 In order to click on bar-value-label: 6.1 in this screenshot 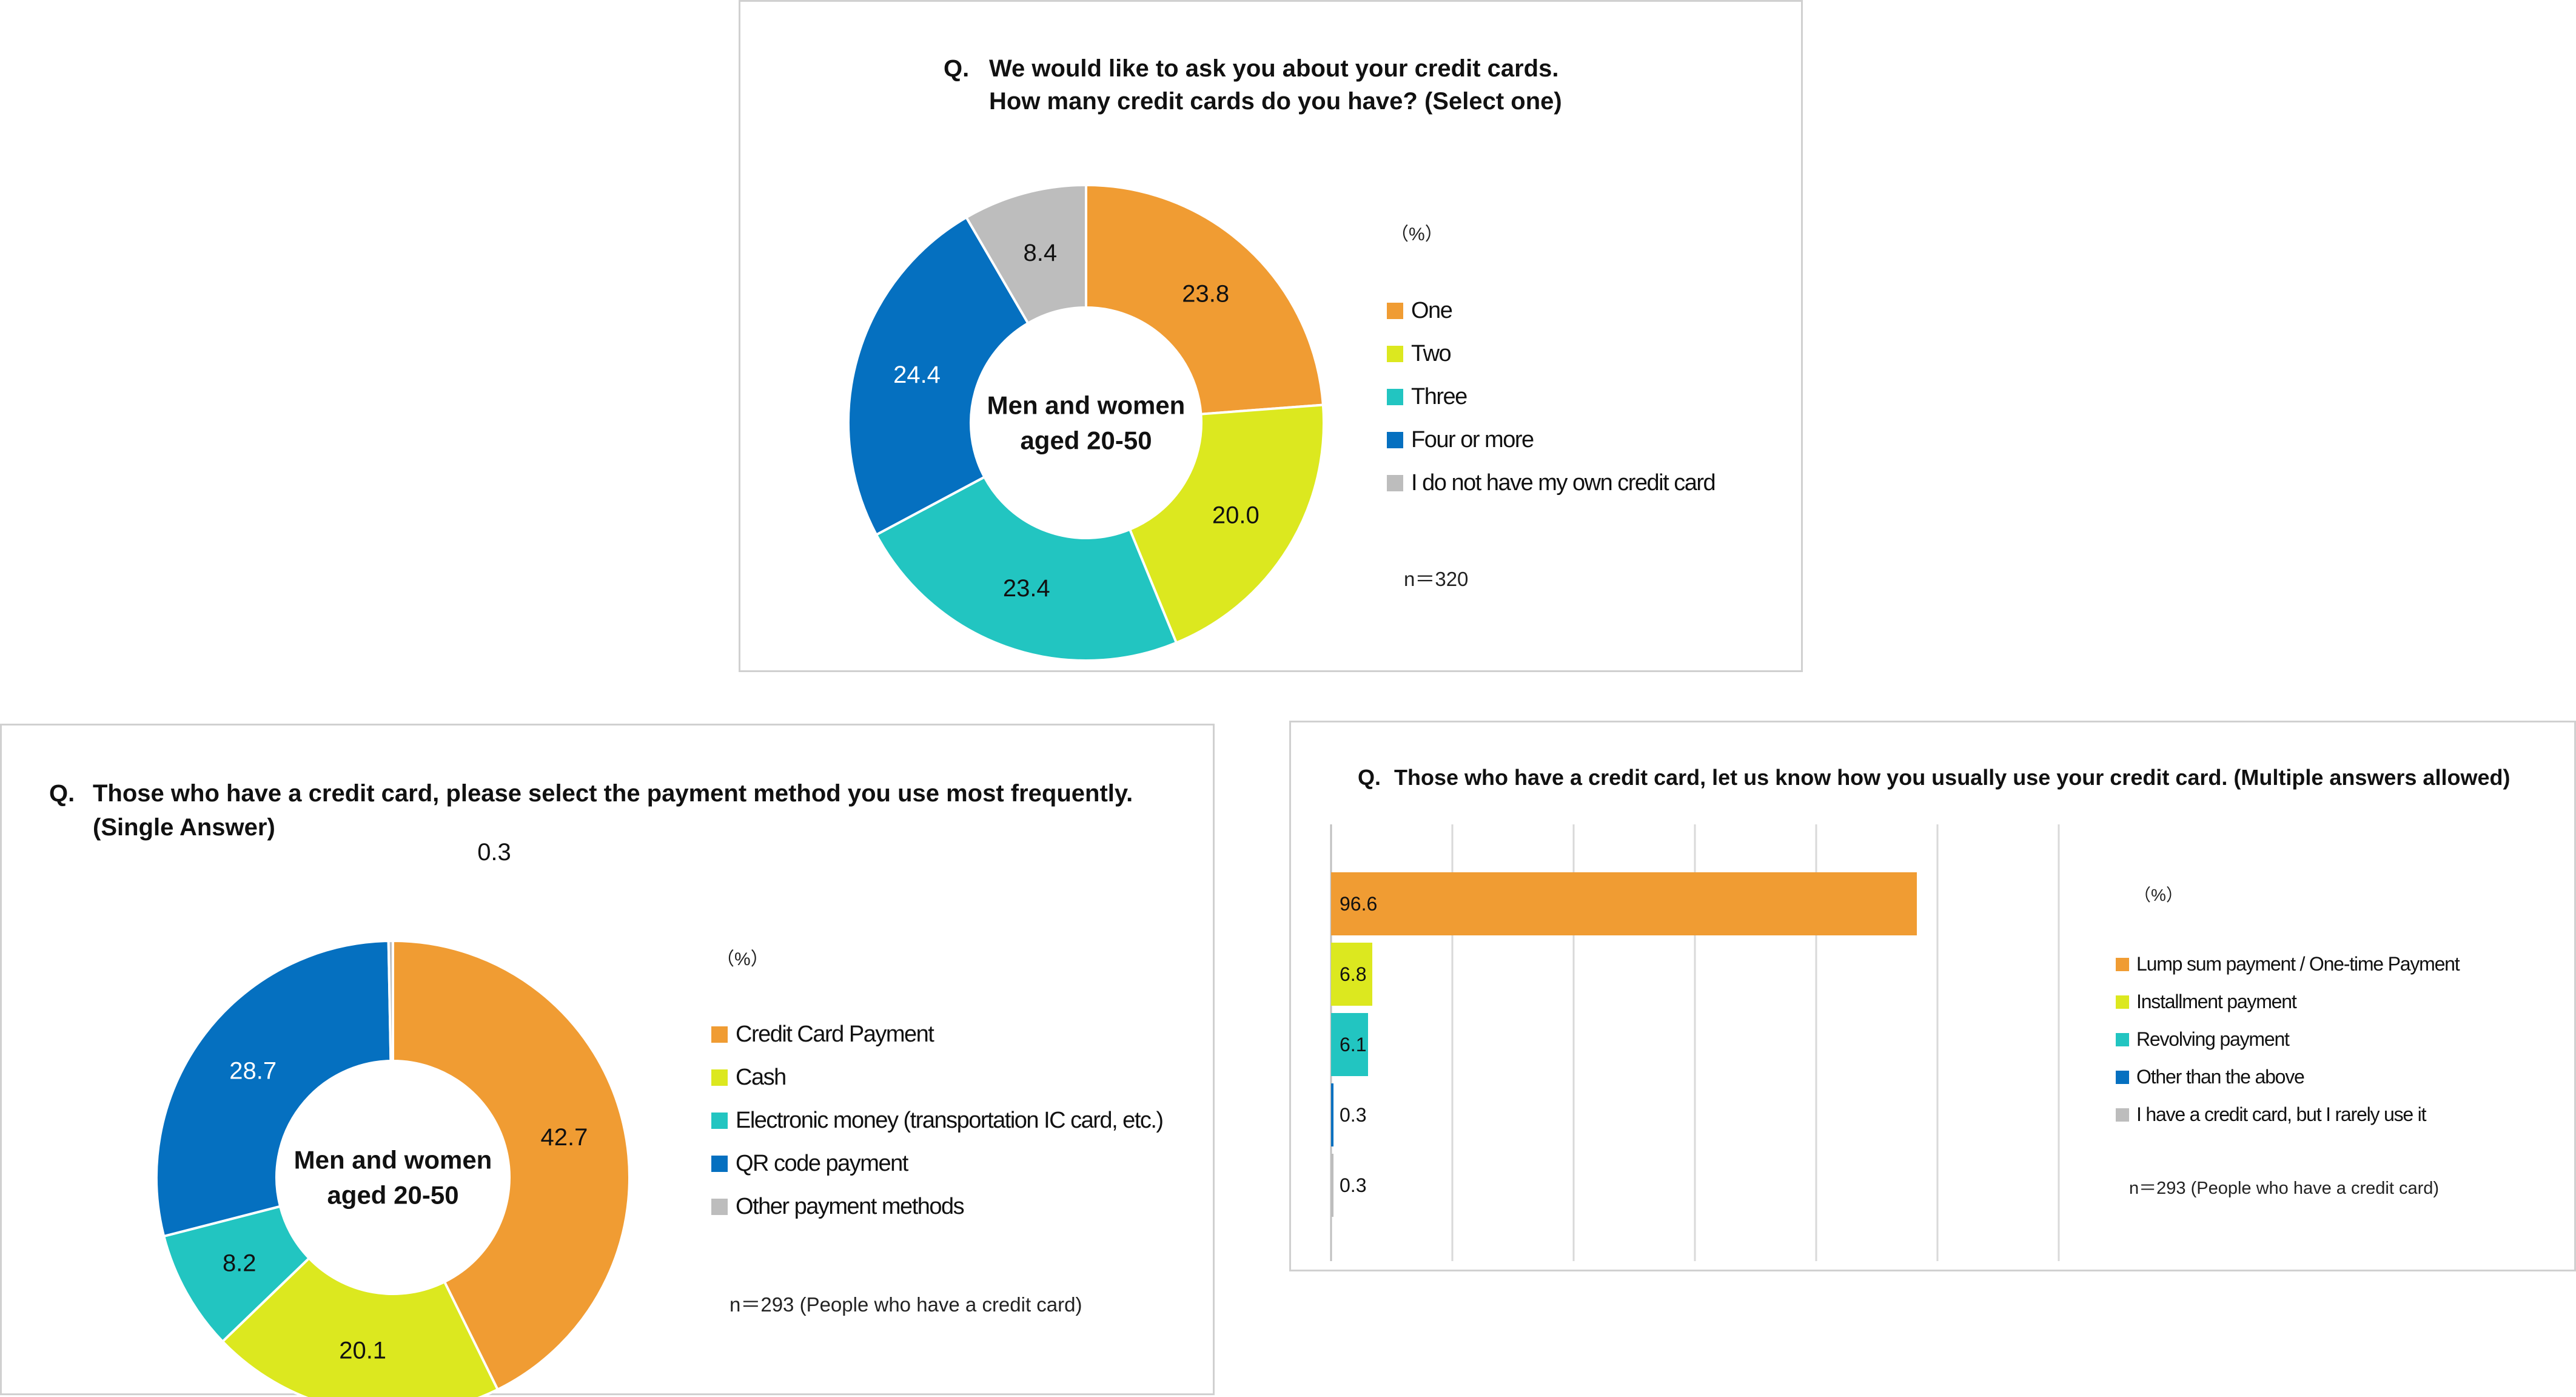, I will do `click(1353, 1044)`.